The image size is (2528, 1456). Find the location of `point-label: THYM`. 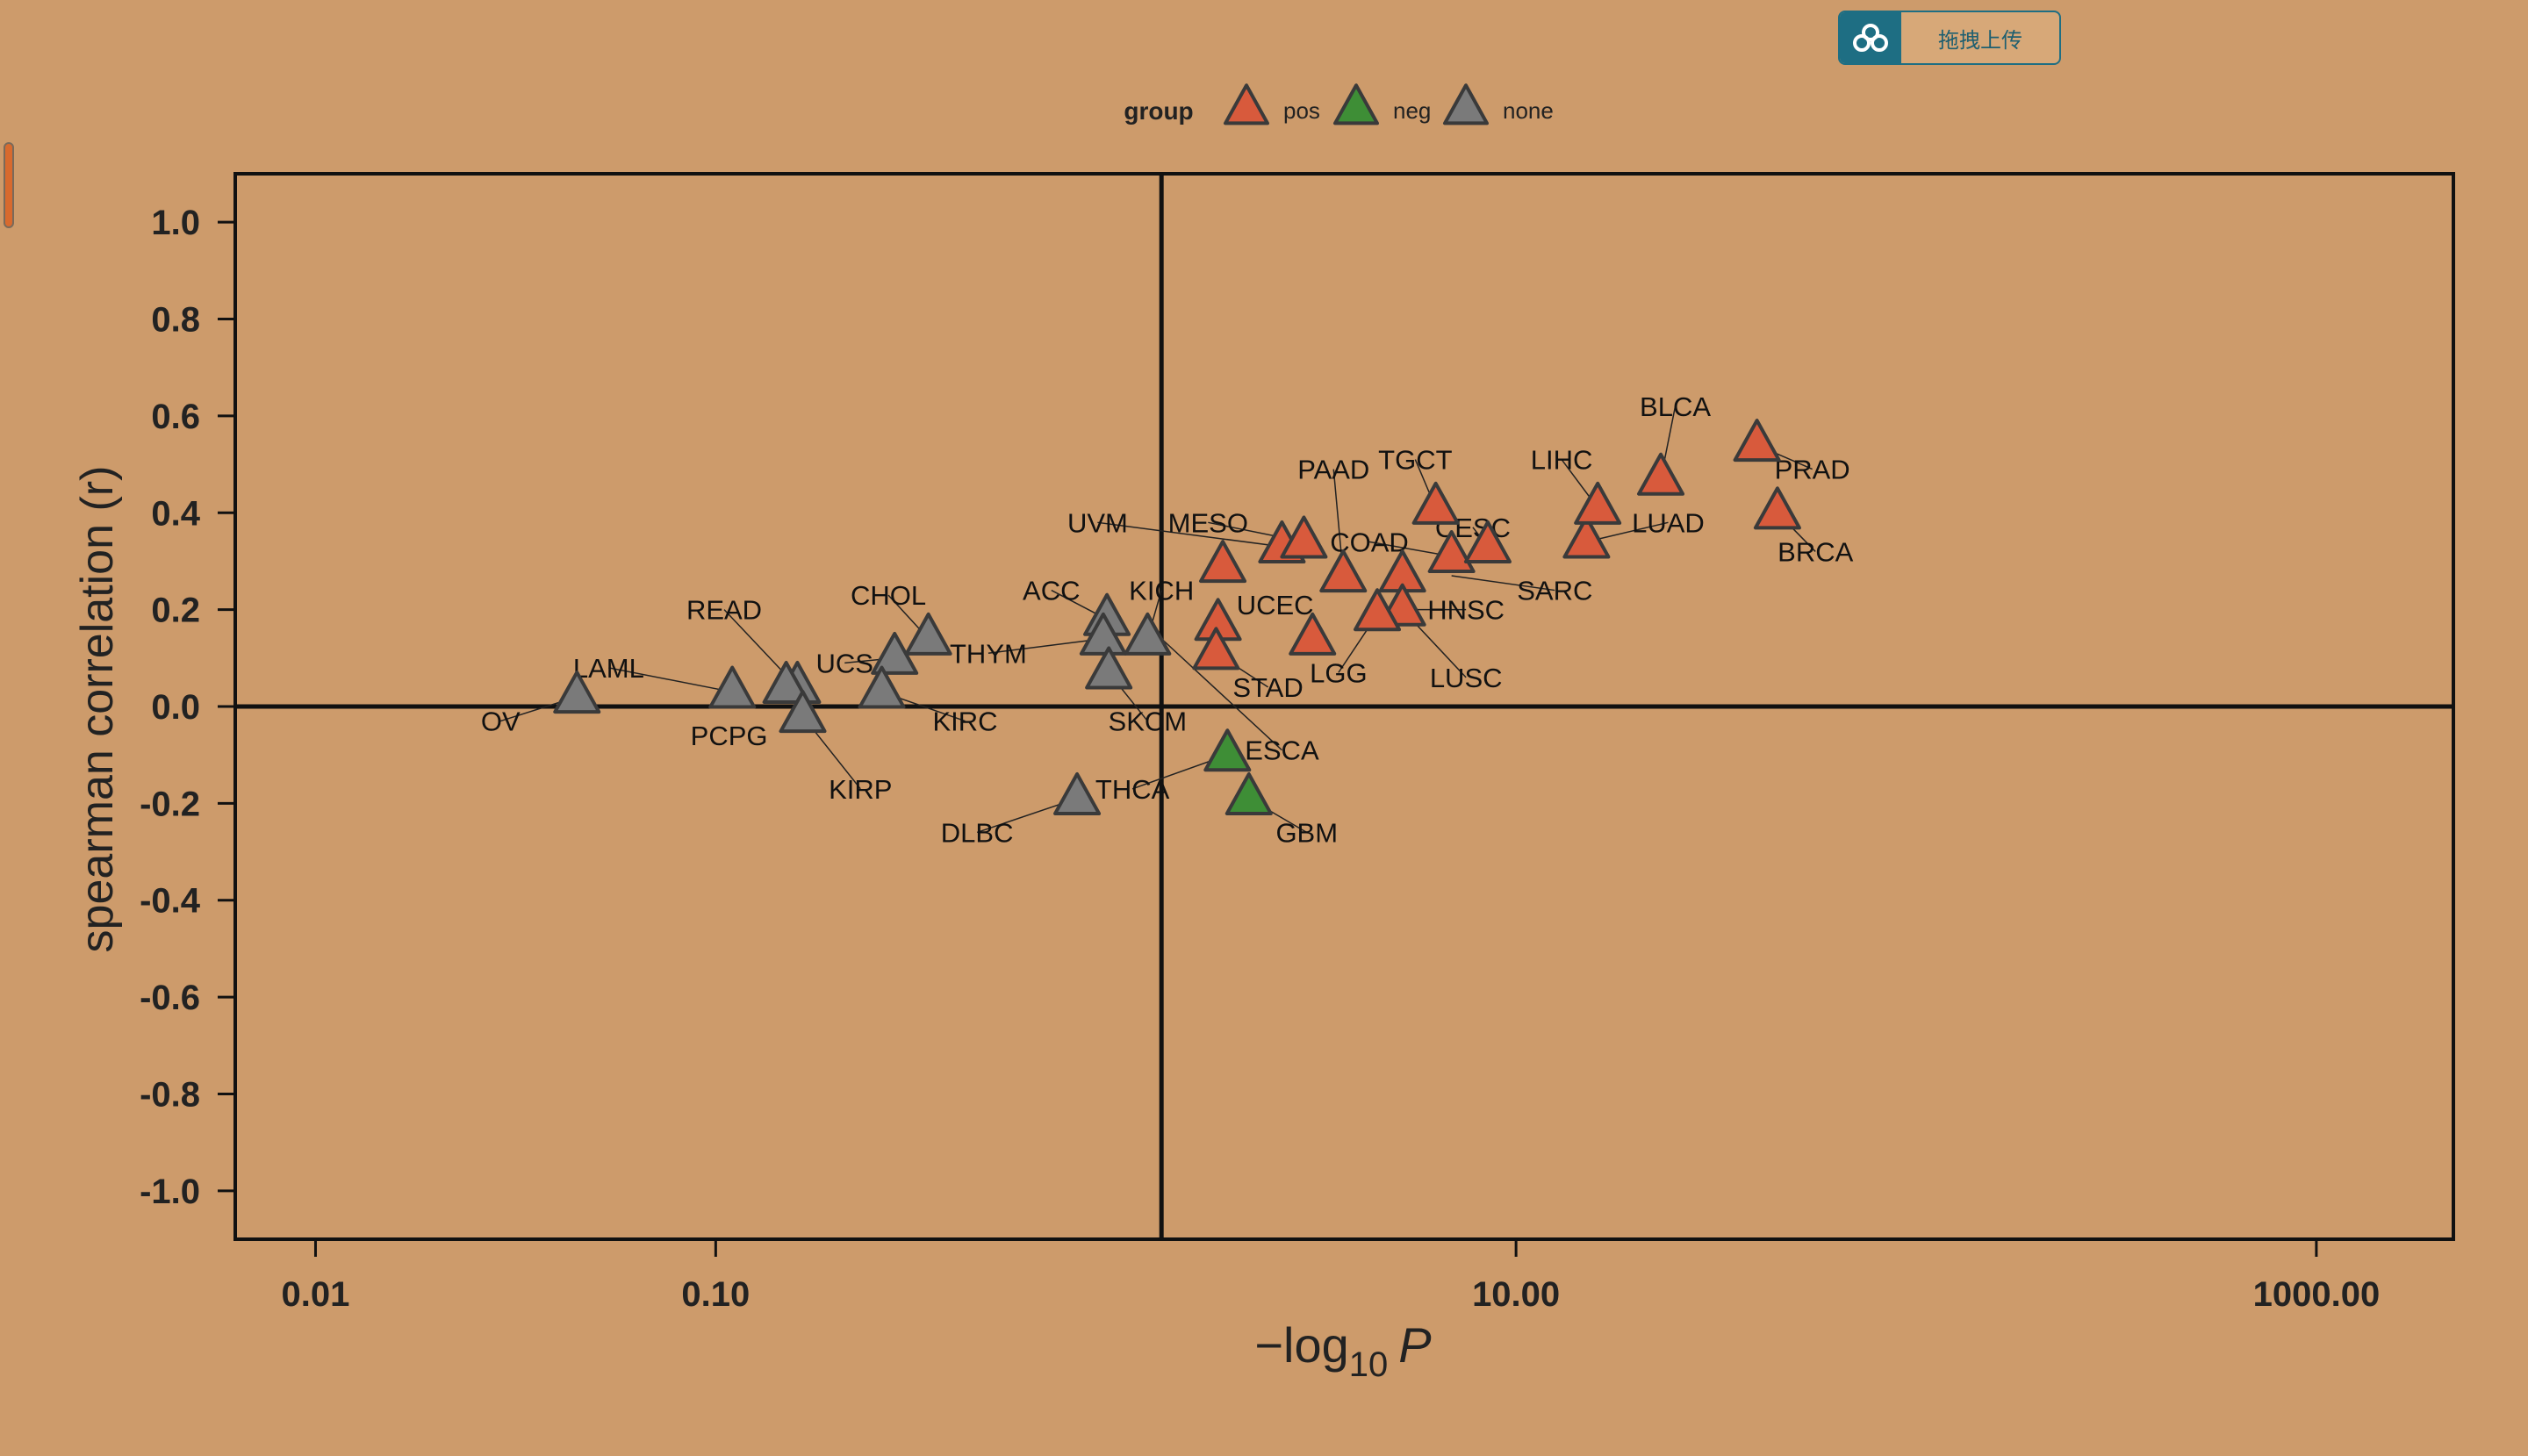

point-label: THYM is located at coordinates (988, 653).